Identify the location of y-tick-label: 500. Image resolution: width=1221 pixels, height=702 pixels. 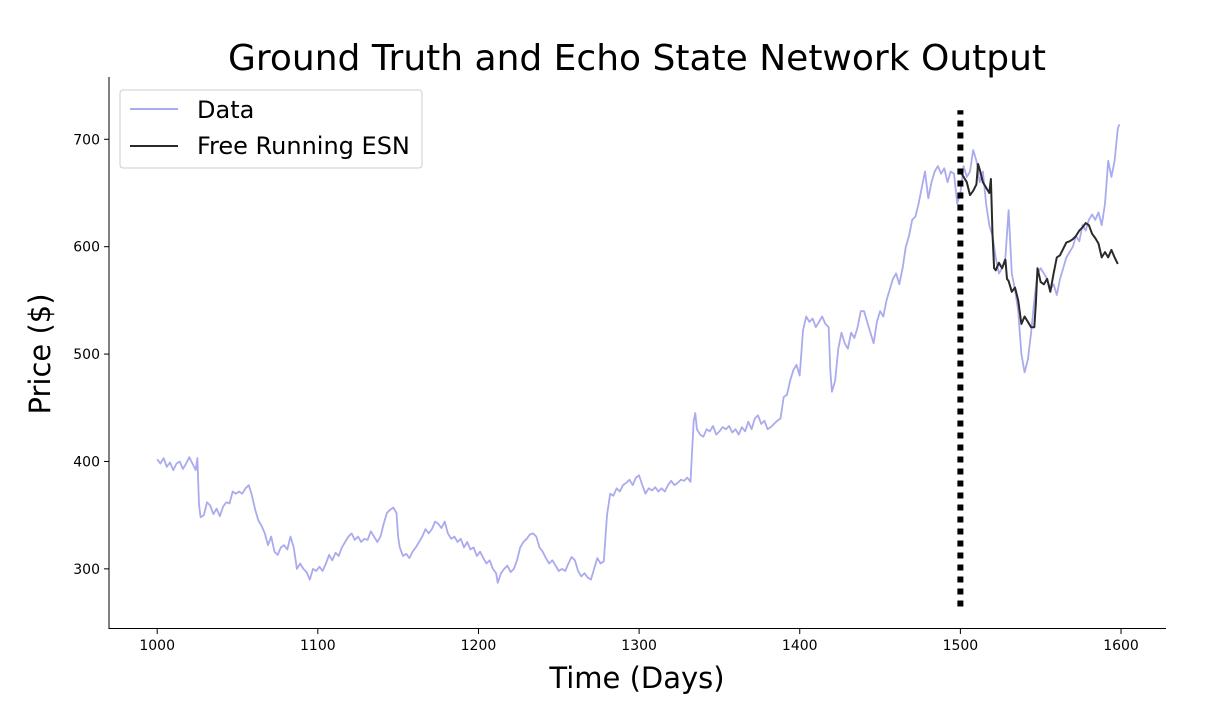
(86, 355).